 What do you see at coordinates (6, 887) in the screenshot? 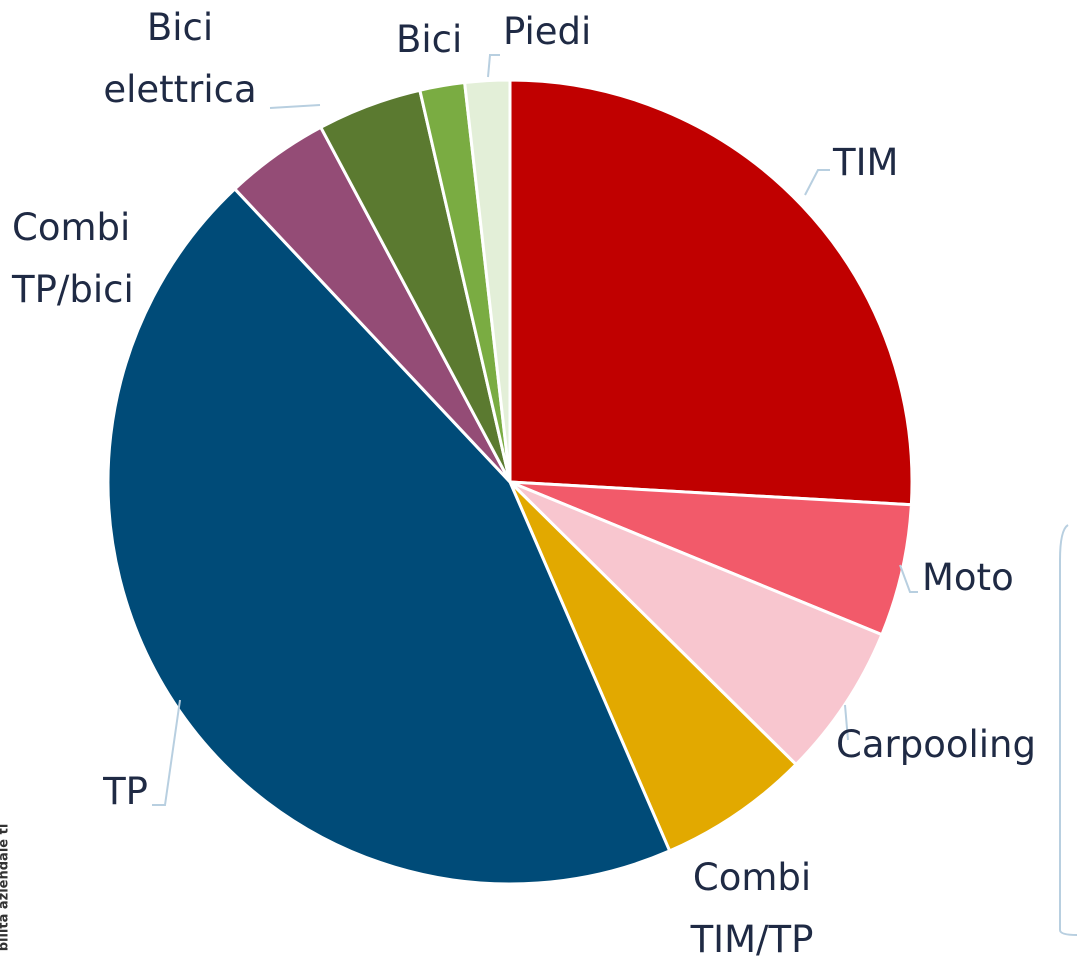
I see `logo-text: bilità aziendale ti` at bounding box center [6, 887].